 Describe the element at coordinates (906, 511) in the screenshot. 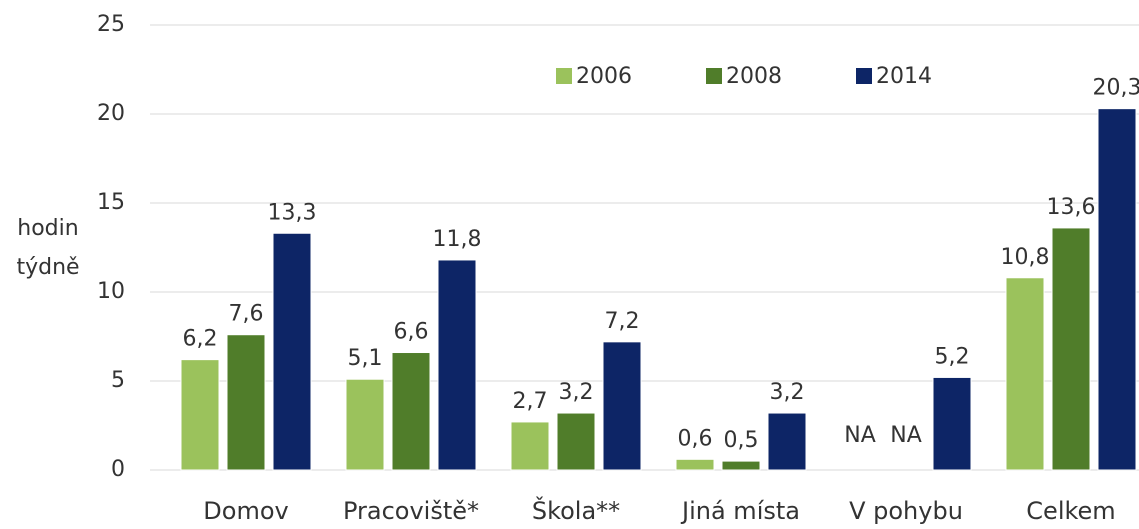

I see `x-tick-label: V pohybu` at that location.